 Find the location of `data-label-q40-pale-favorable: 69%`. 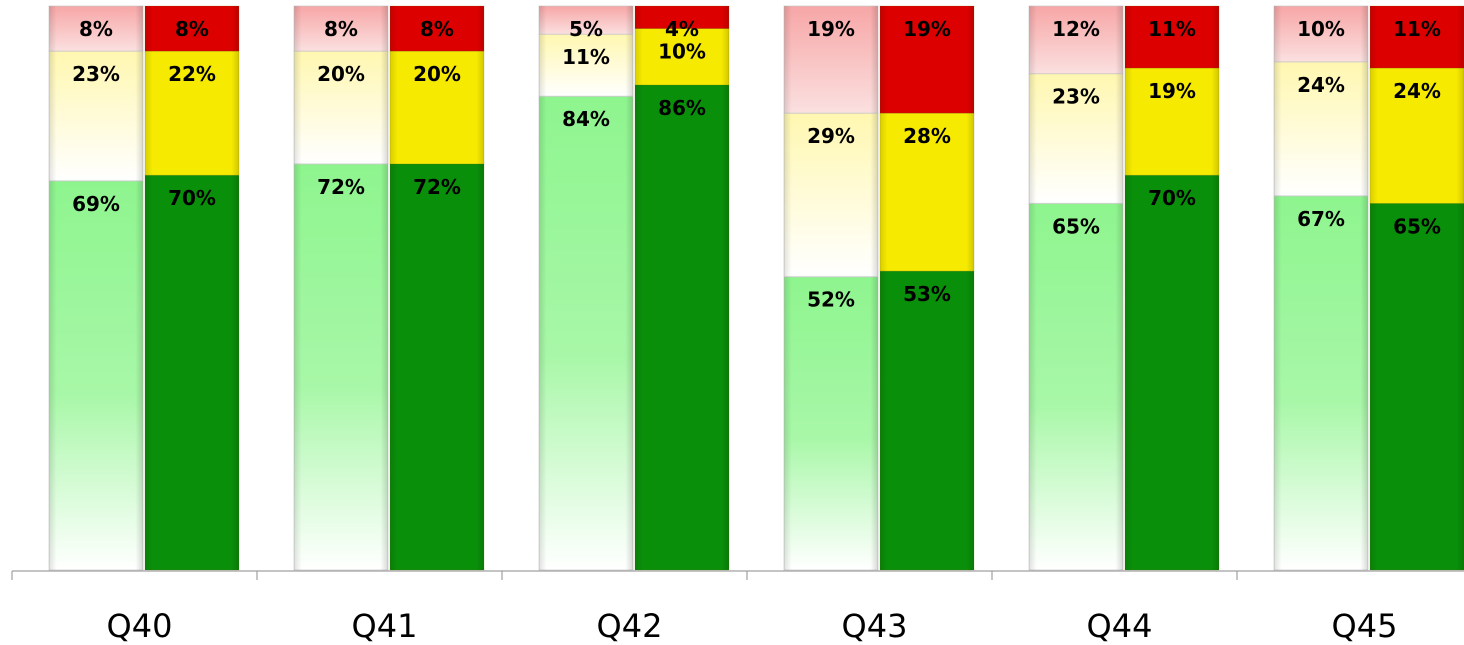

data-label-q40-pale-favorable: 69% is located at coordinates (96, 204).